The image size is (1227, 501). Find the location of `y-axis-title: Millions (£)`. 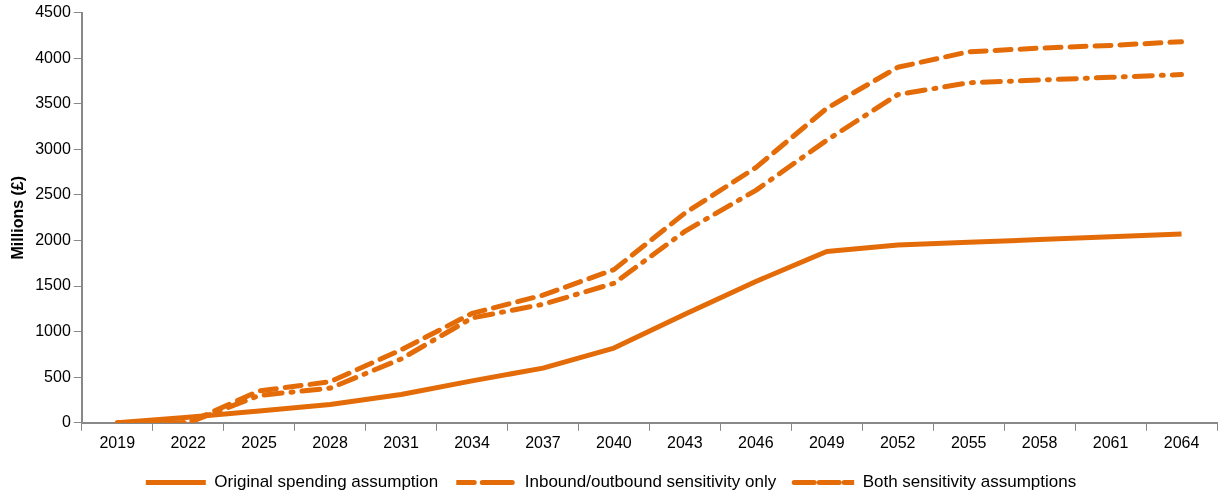

y-axis-title: Millions (£) is located at coordinates (18, 217).